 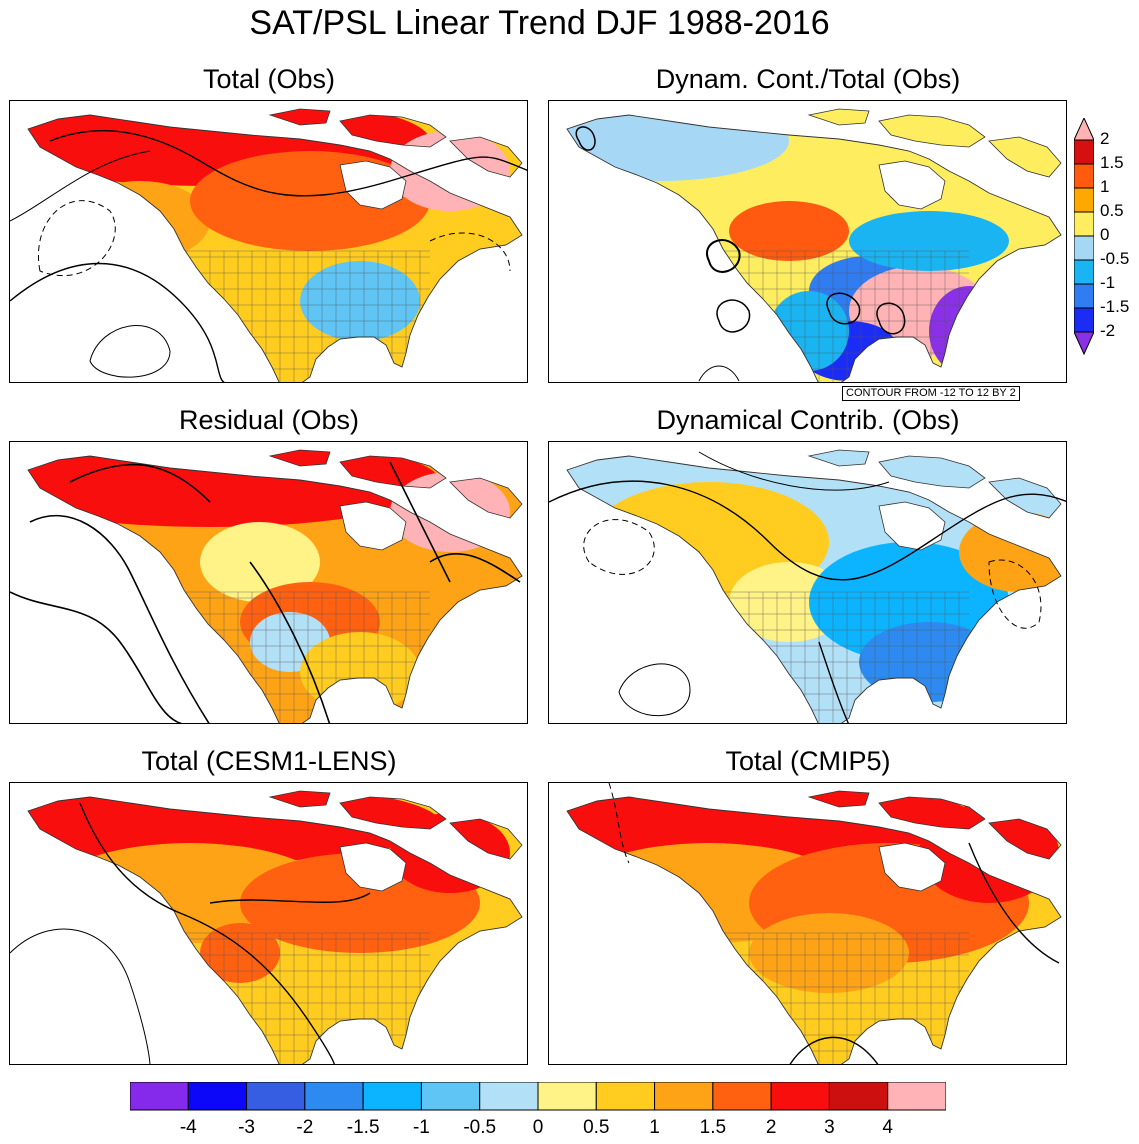 What do you see at coordinates (1105, 234) in the screenshot?
I see `ratio-colorbar-label: 0` at bounding box center [1105, 234].